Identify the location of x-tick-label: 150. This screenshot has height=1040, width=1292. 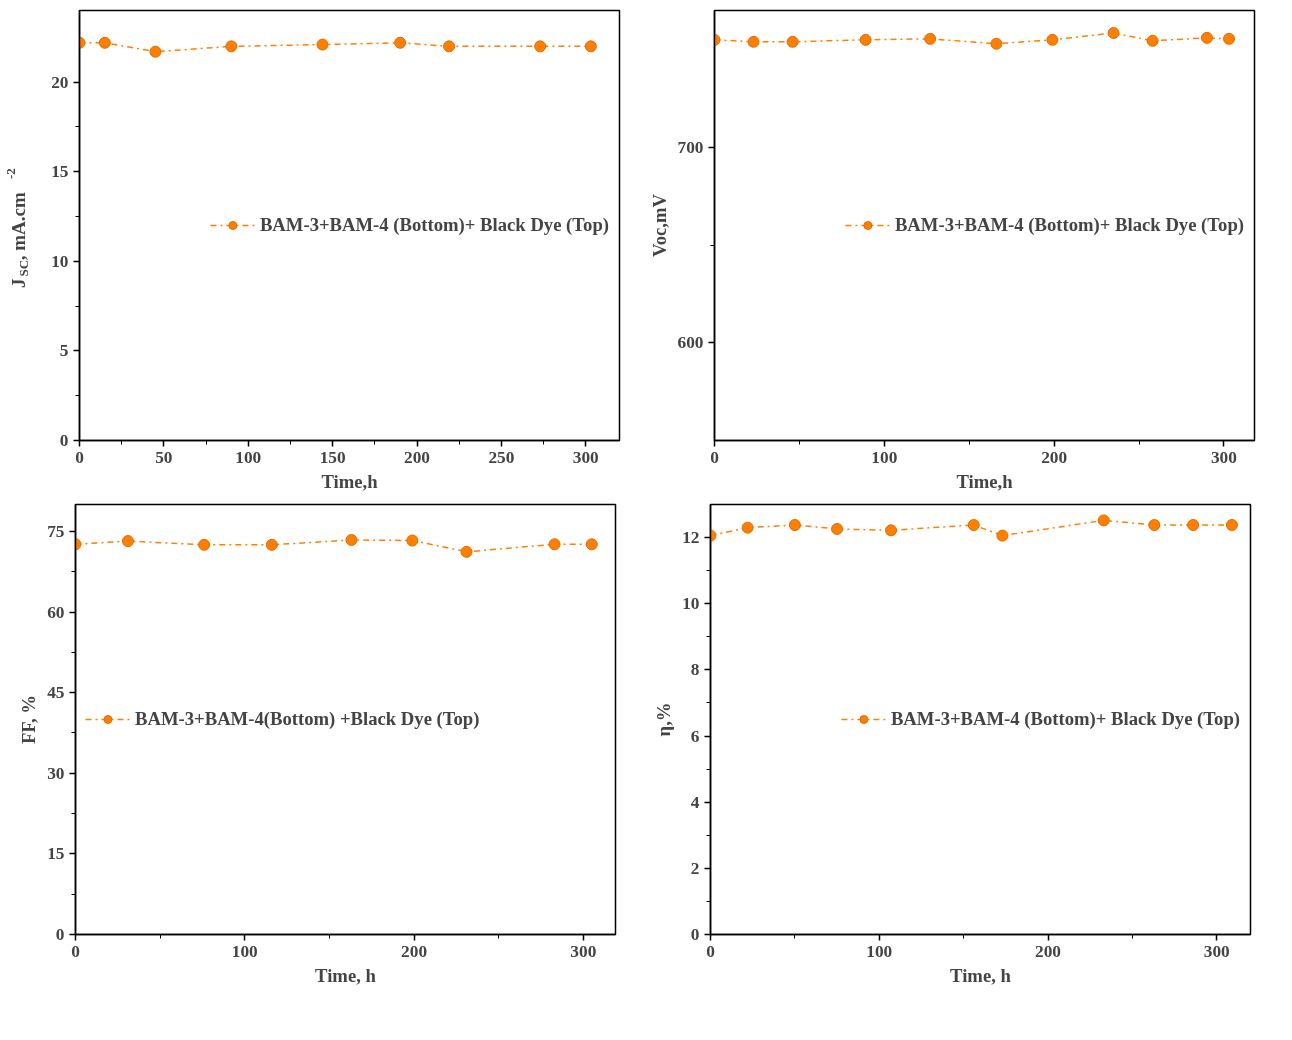
(332, 457).